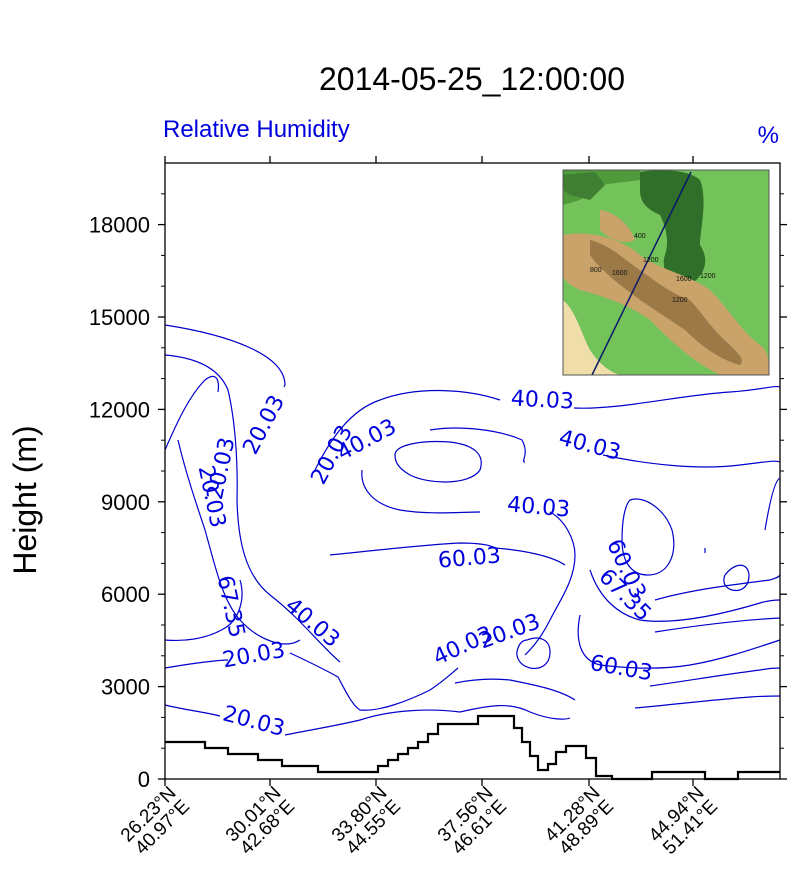 Image resolution: width=806 pixels, height=876 pixels. Describe the element at coordinates (683, 821) in the screenshot. I see `x-tick-label: 44.94°N51.41°E` at that location.